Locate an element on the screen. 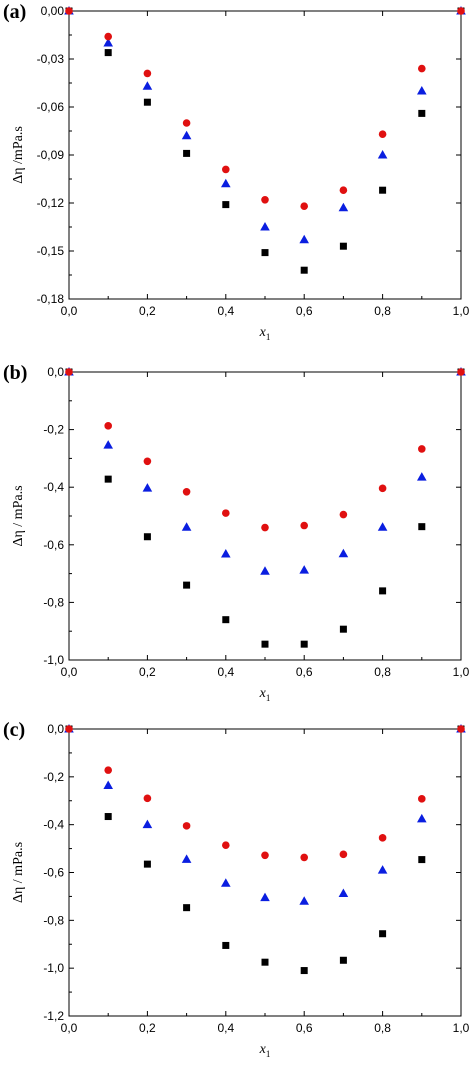 This screenshot has height=1065, width=474. y-tick-label: -1,2 is located at coordinates (53, 1016).